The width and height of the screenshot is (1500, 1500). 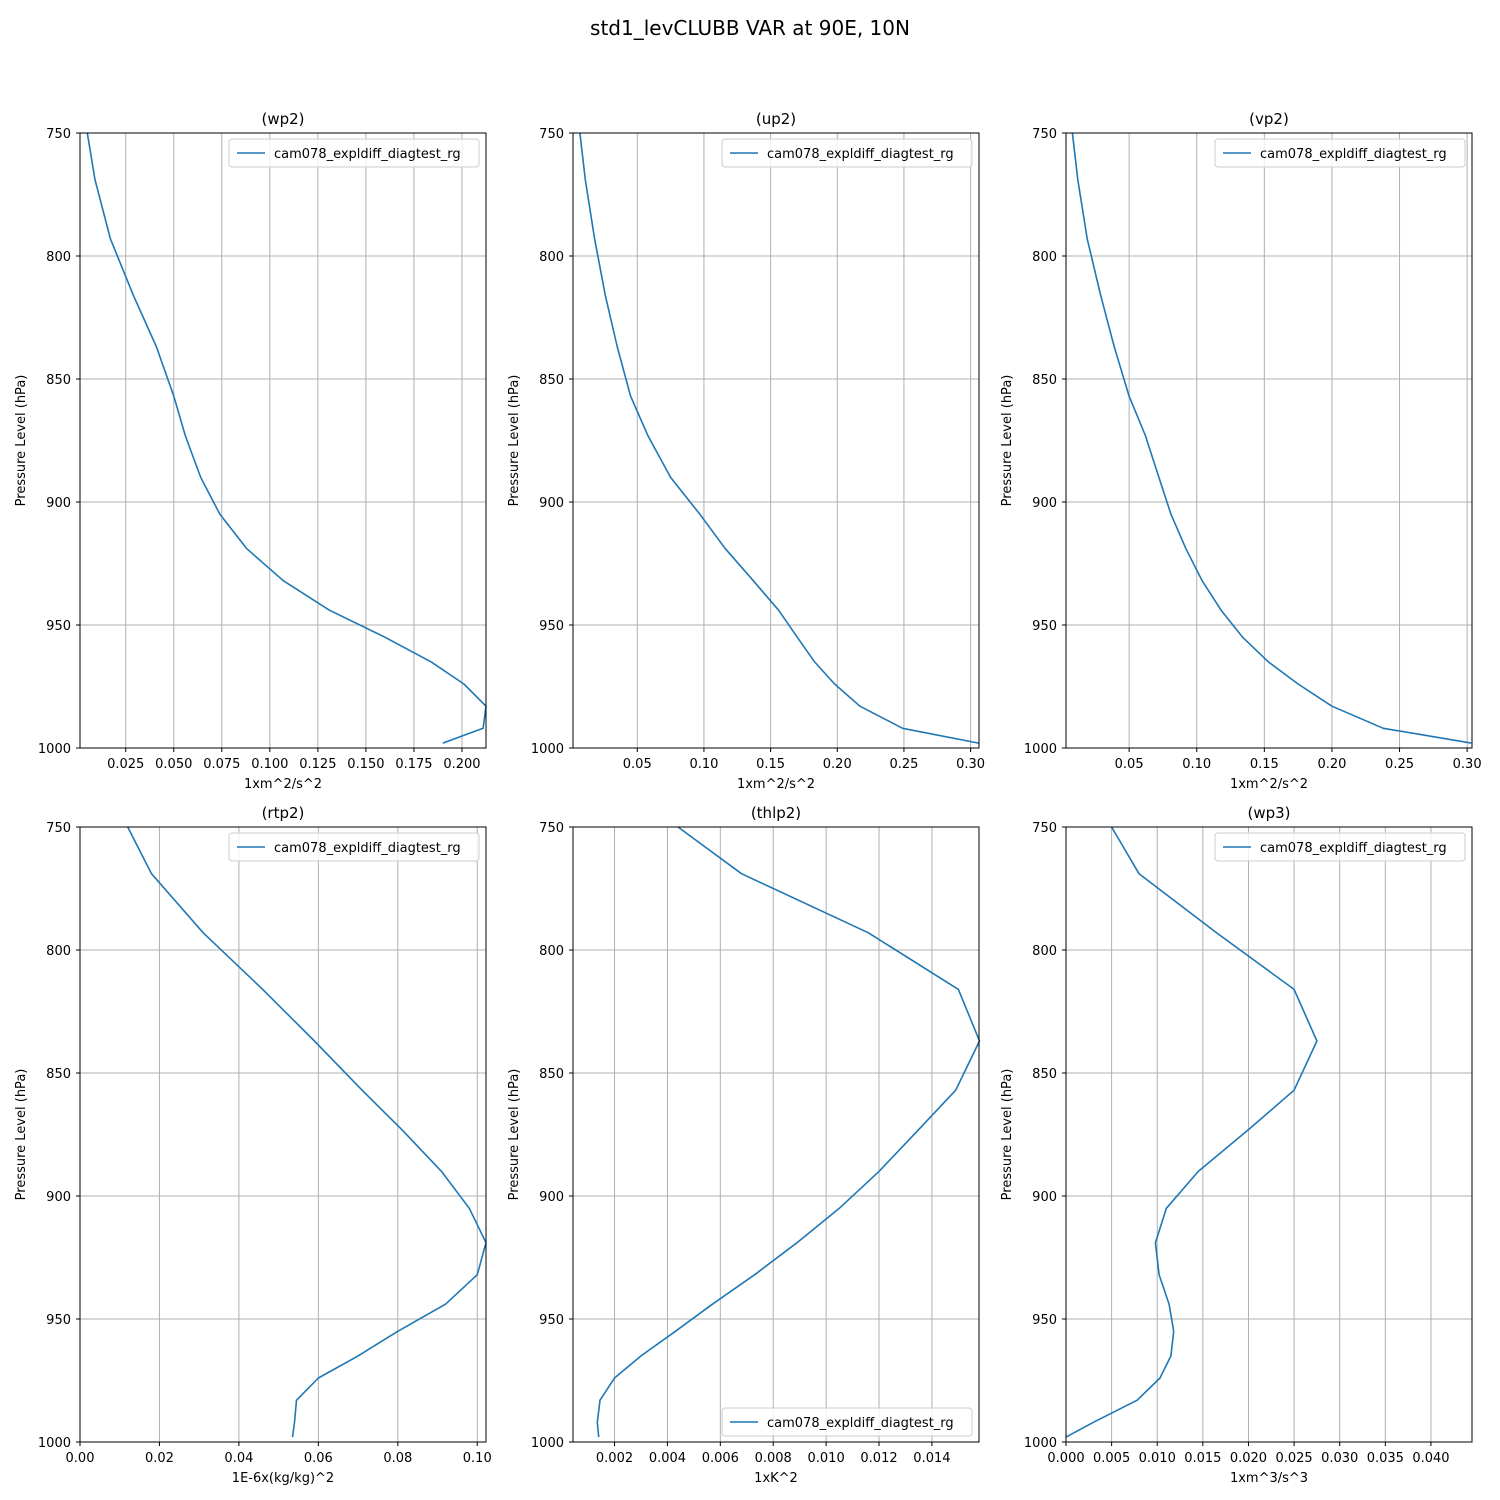 I want to click on subplot-title: (vp2), so click(x=1269, y=119).